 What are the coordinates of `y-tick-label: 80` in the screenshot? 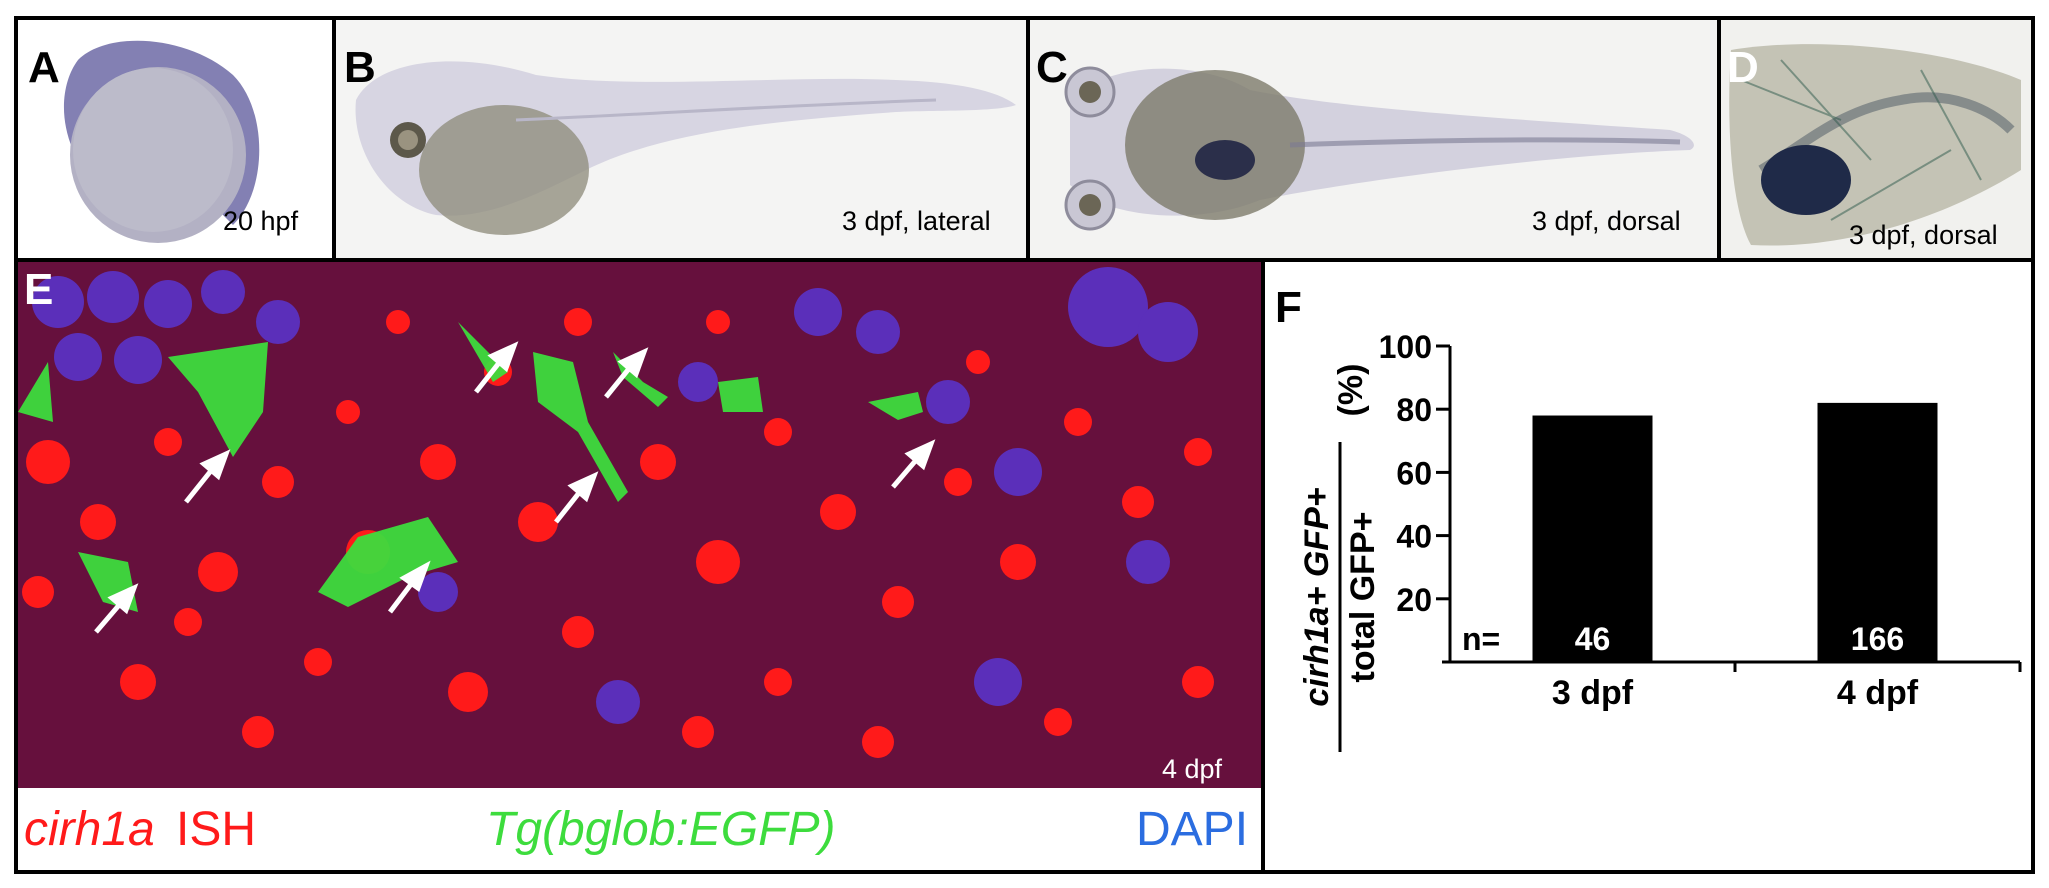 It's located at (1414, 410).